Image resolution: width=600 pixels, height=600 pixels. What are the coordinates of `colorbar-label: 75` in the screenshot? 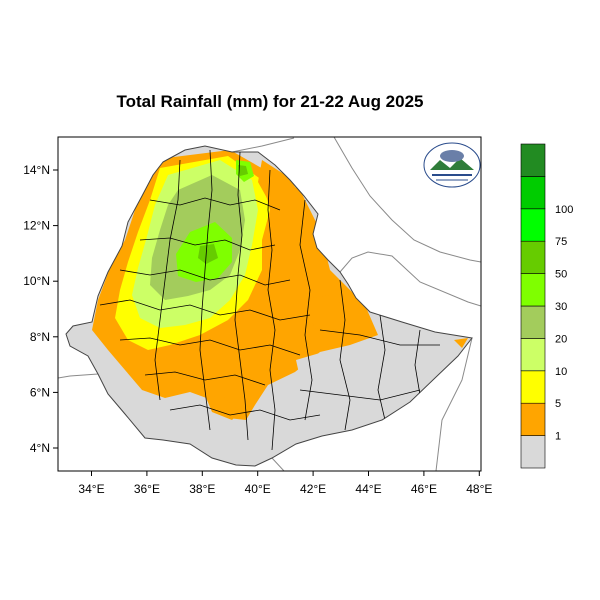 It's located at (561, 242).